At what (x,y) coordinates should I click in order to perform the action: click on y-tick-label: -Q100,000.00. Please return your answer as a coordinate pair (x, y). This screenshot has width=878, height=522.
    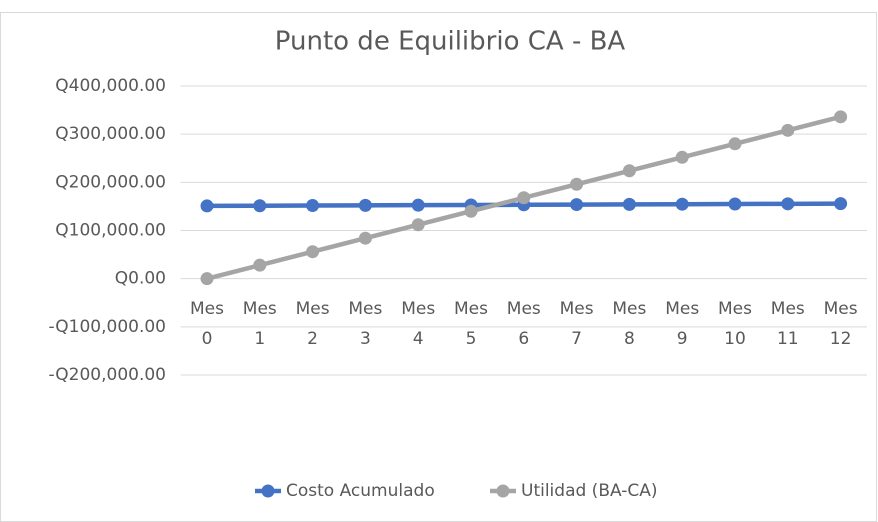
    Looking at the image, I should click on (107, 327).